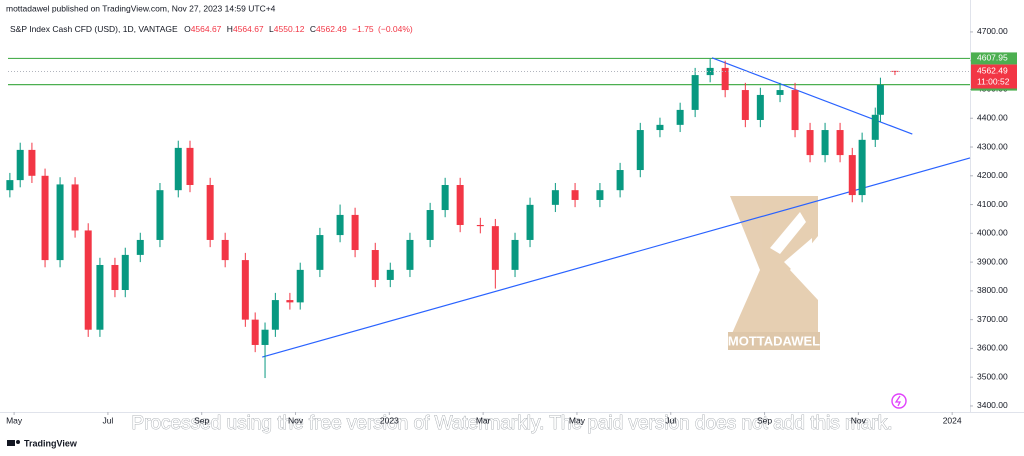 The height and width of the screenshot is (456, 1024). What do you see at coordinates (271, 29) in the screenshot?
I see `l-label: L` at bounding box center [271, 29].